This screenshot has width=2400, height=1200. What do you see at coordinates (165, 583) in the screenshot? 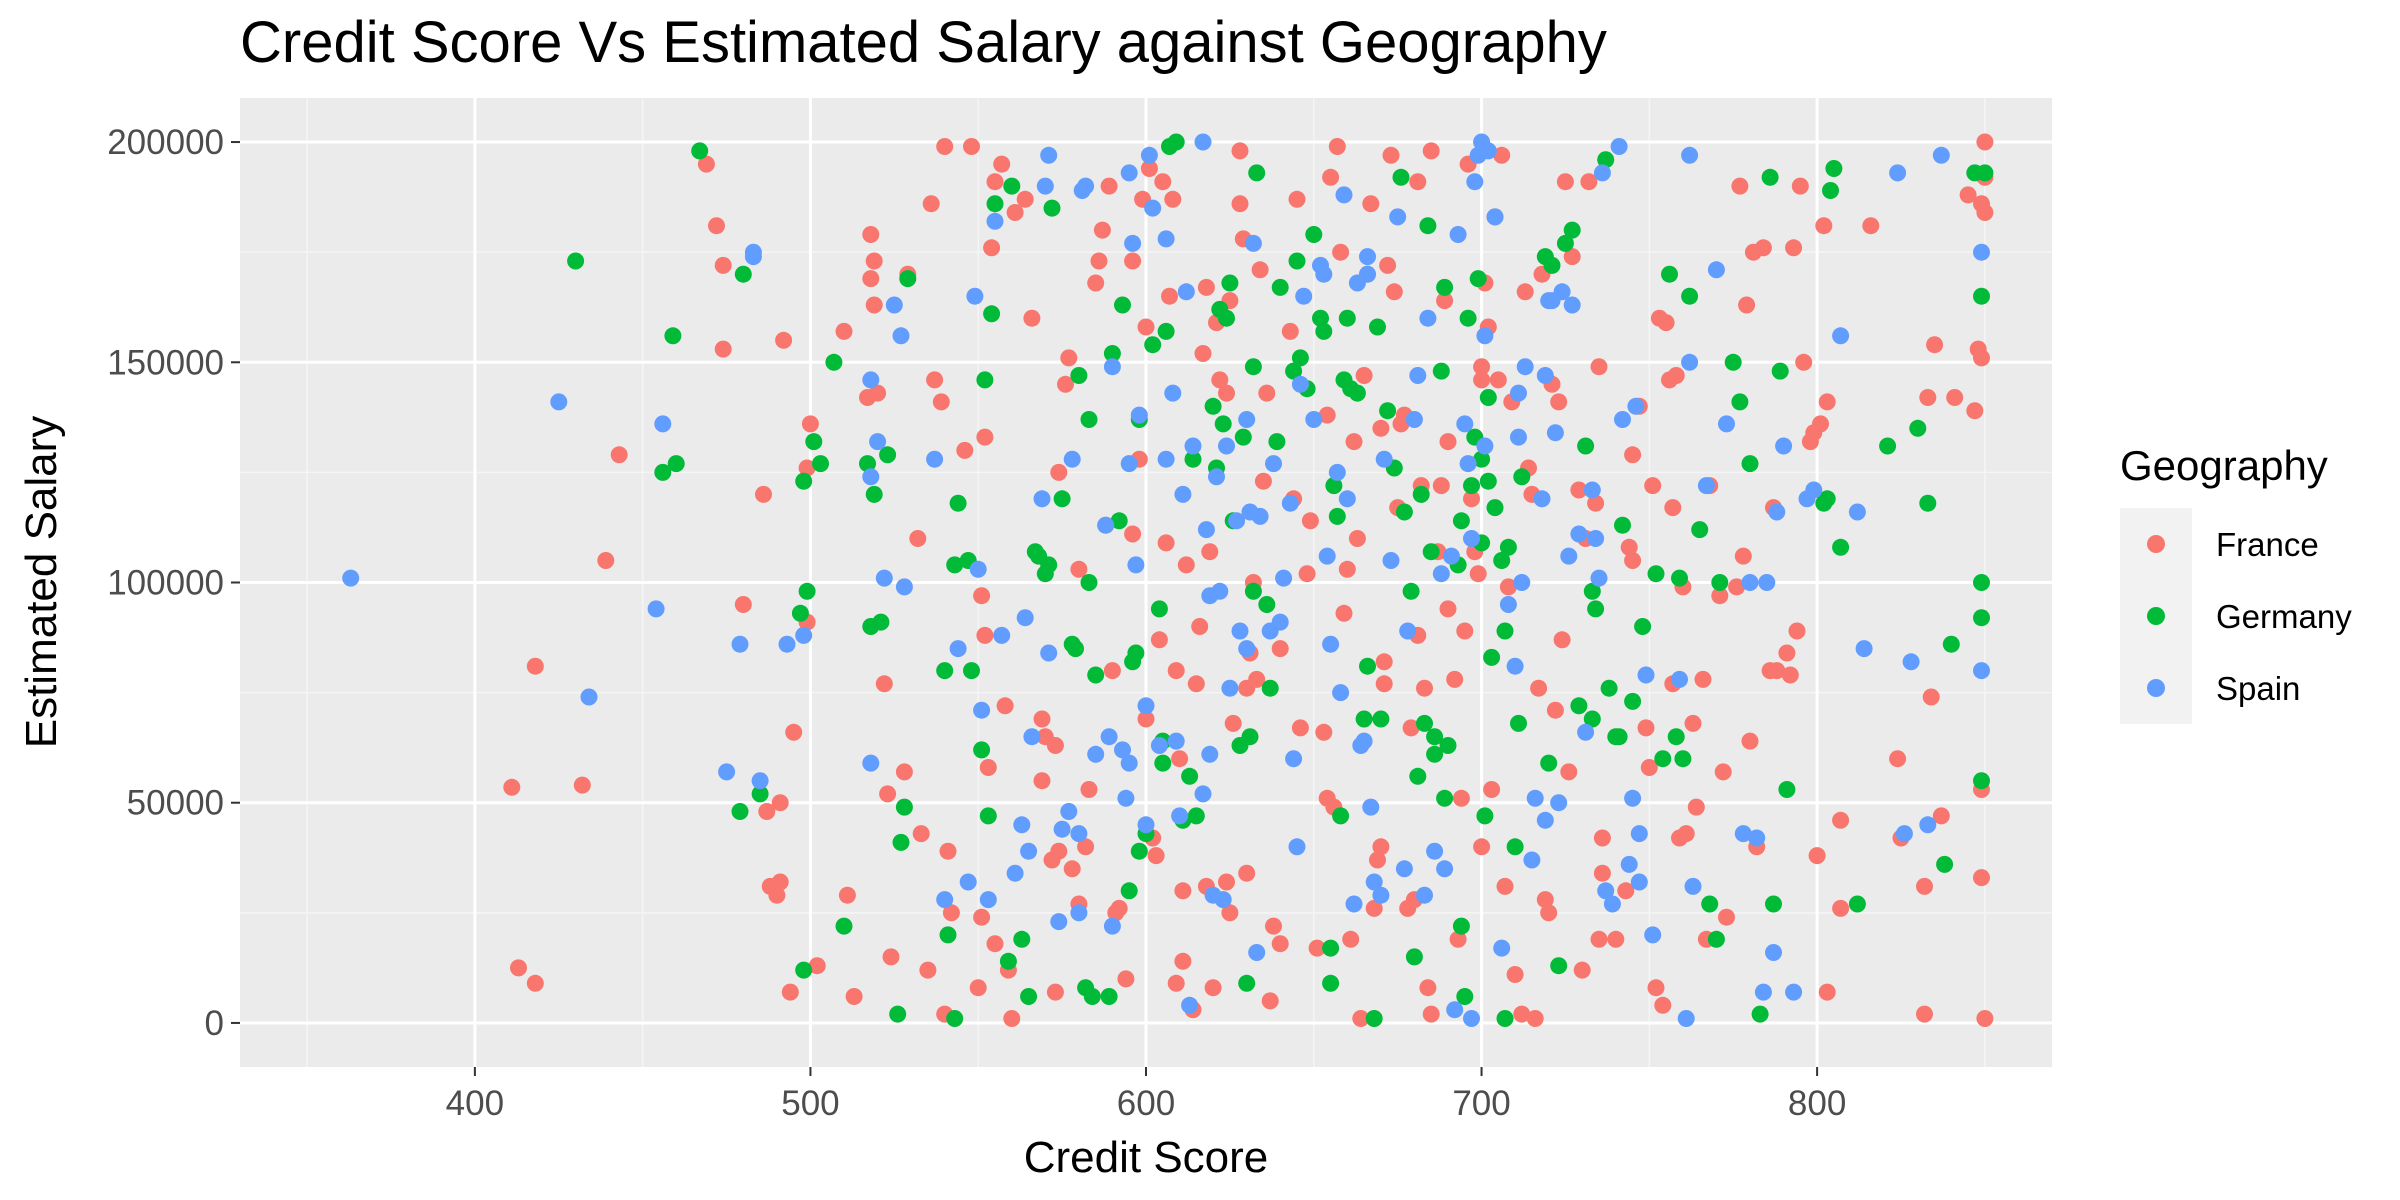
I see `y-tick-label: 100000` at bounding box center [165, 583].